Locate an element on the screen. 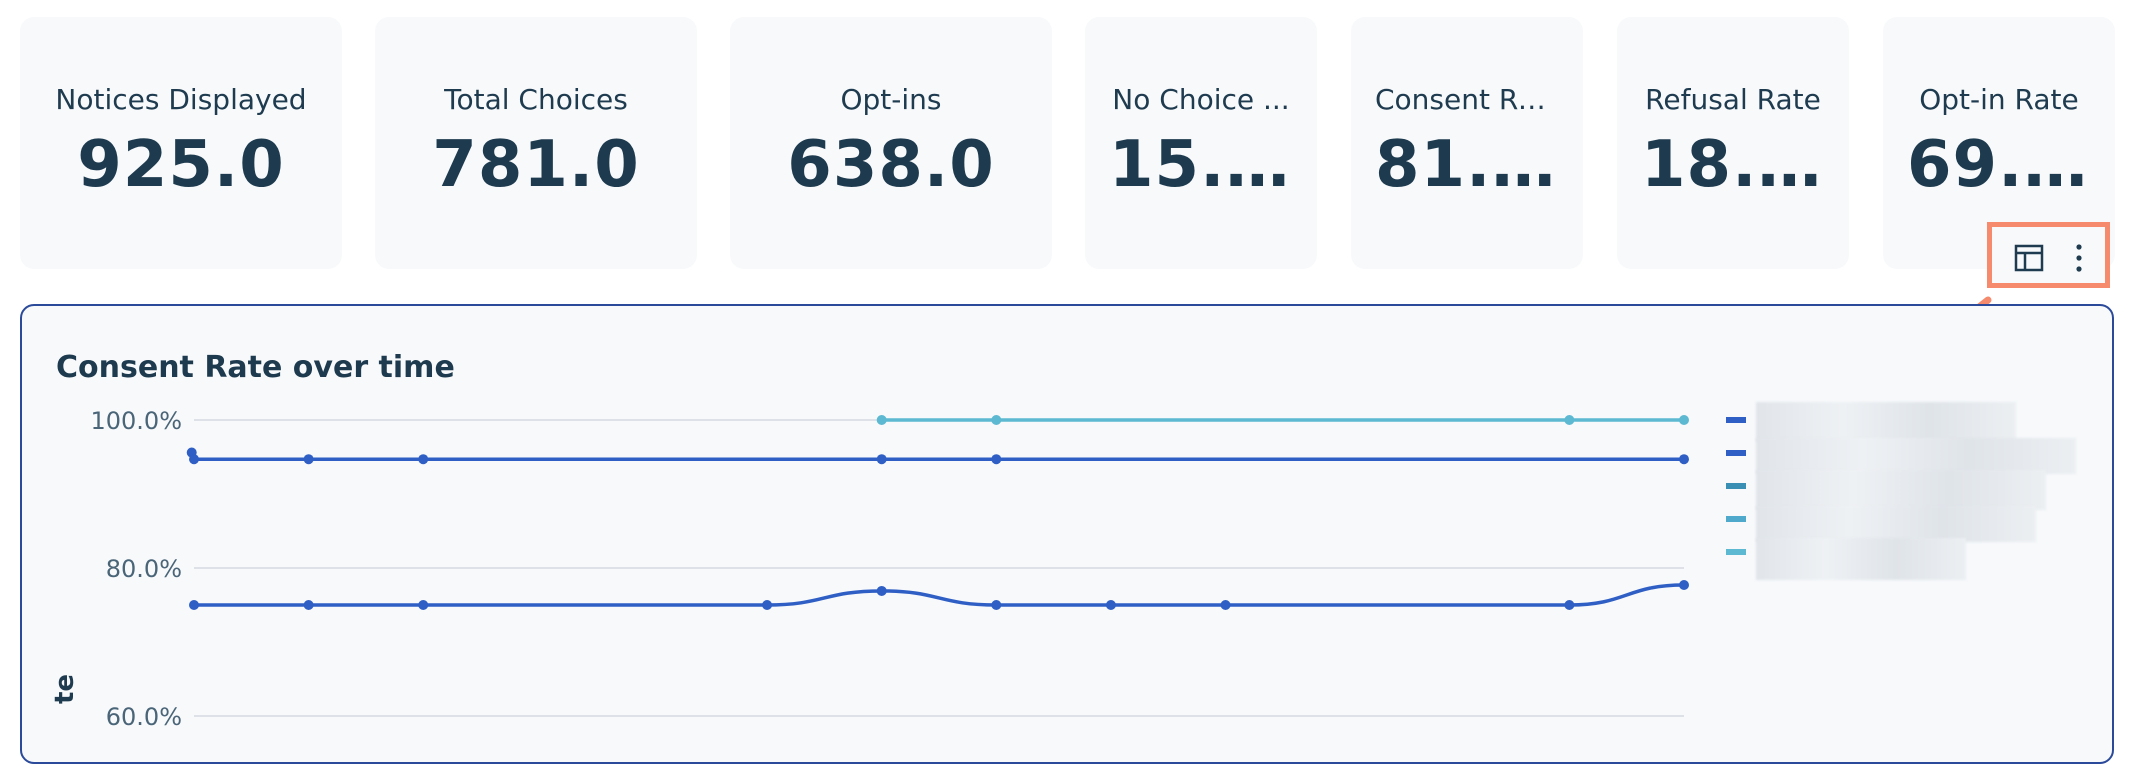 Image resolution: width=2130 pixels, height=764 pixels. kpi-label: Opt-ins is located at coordinates (891, 99).